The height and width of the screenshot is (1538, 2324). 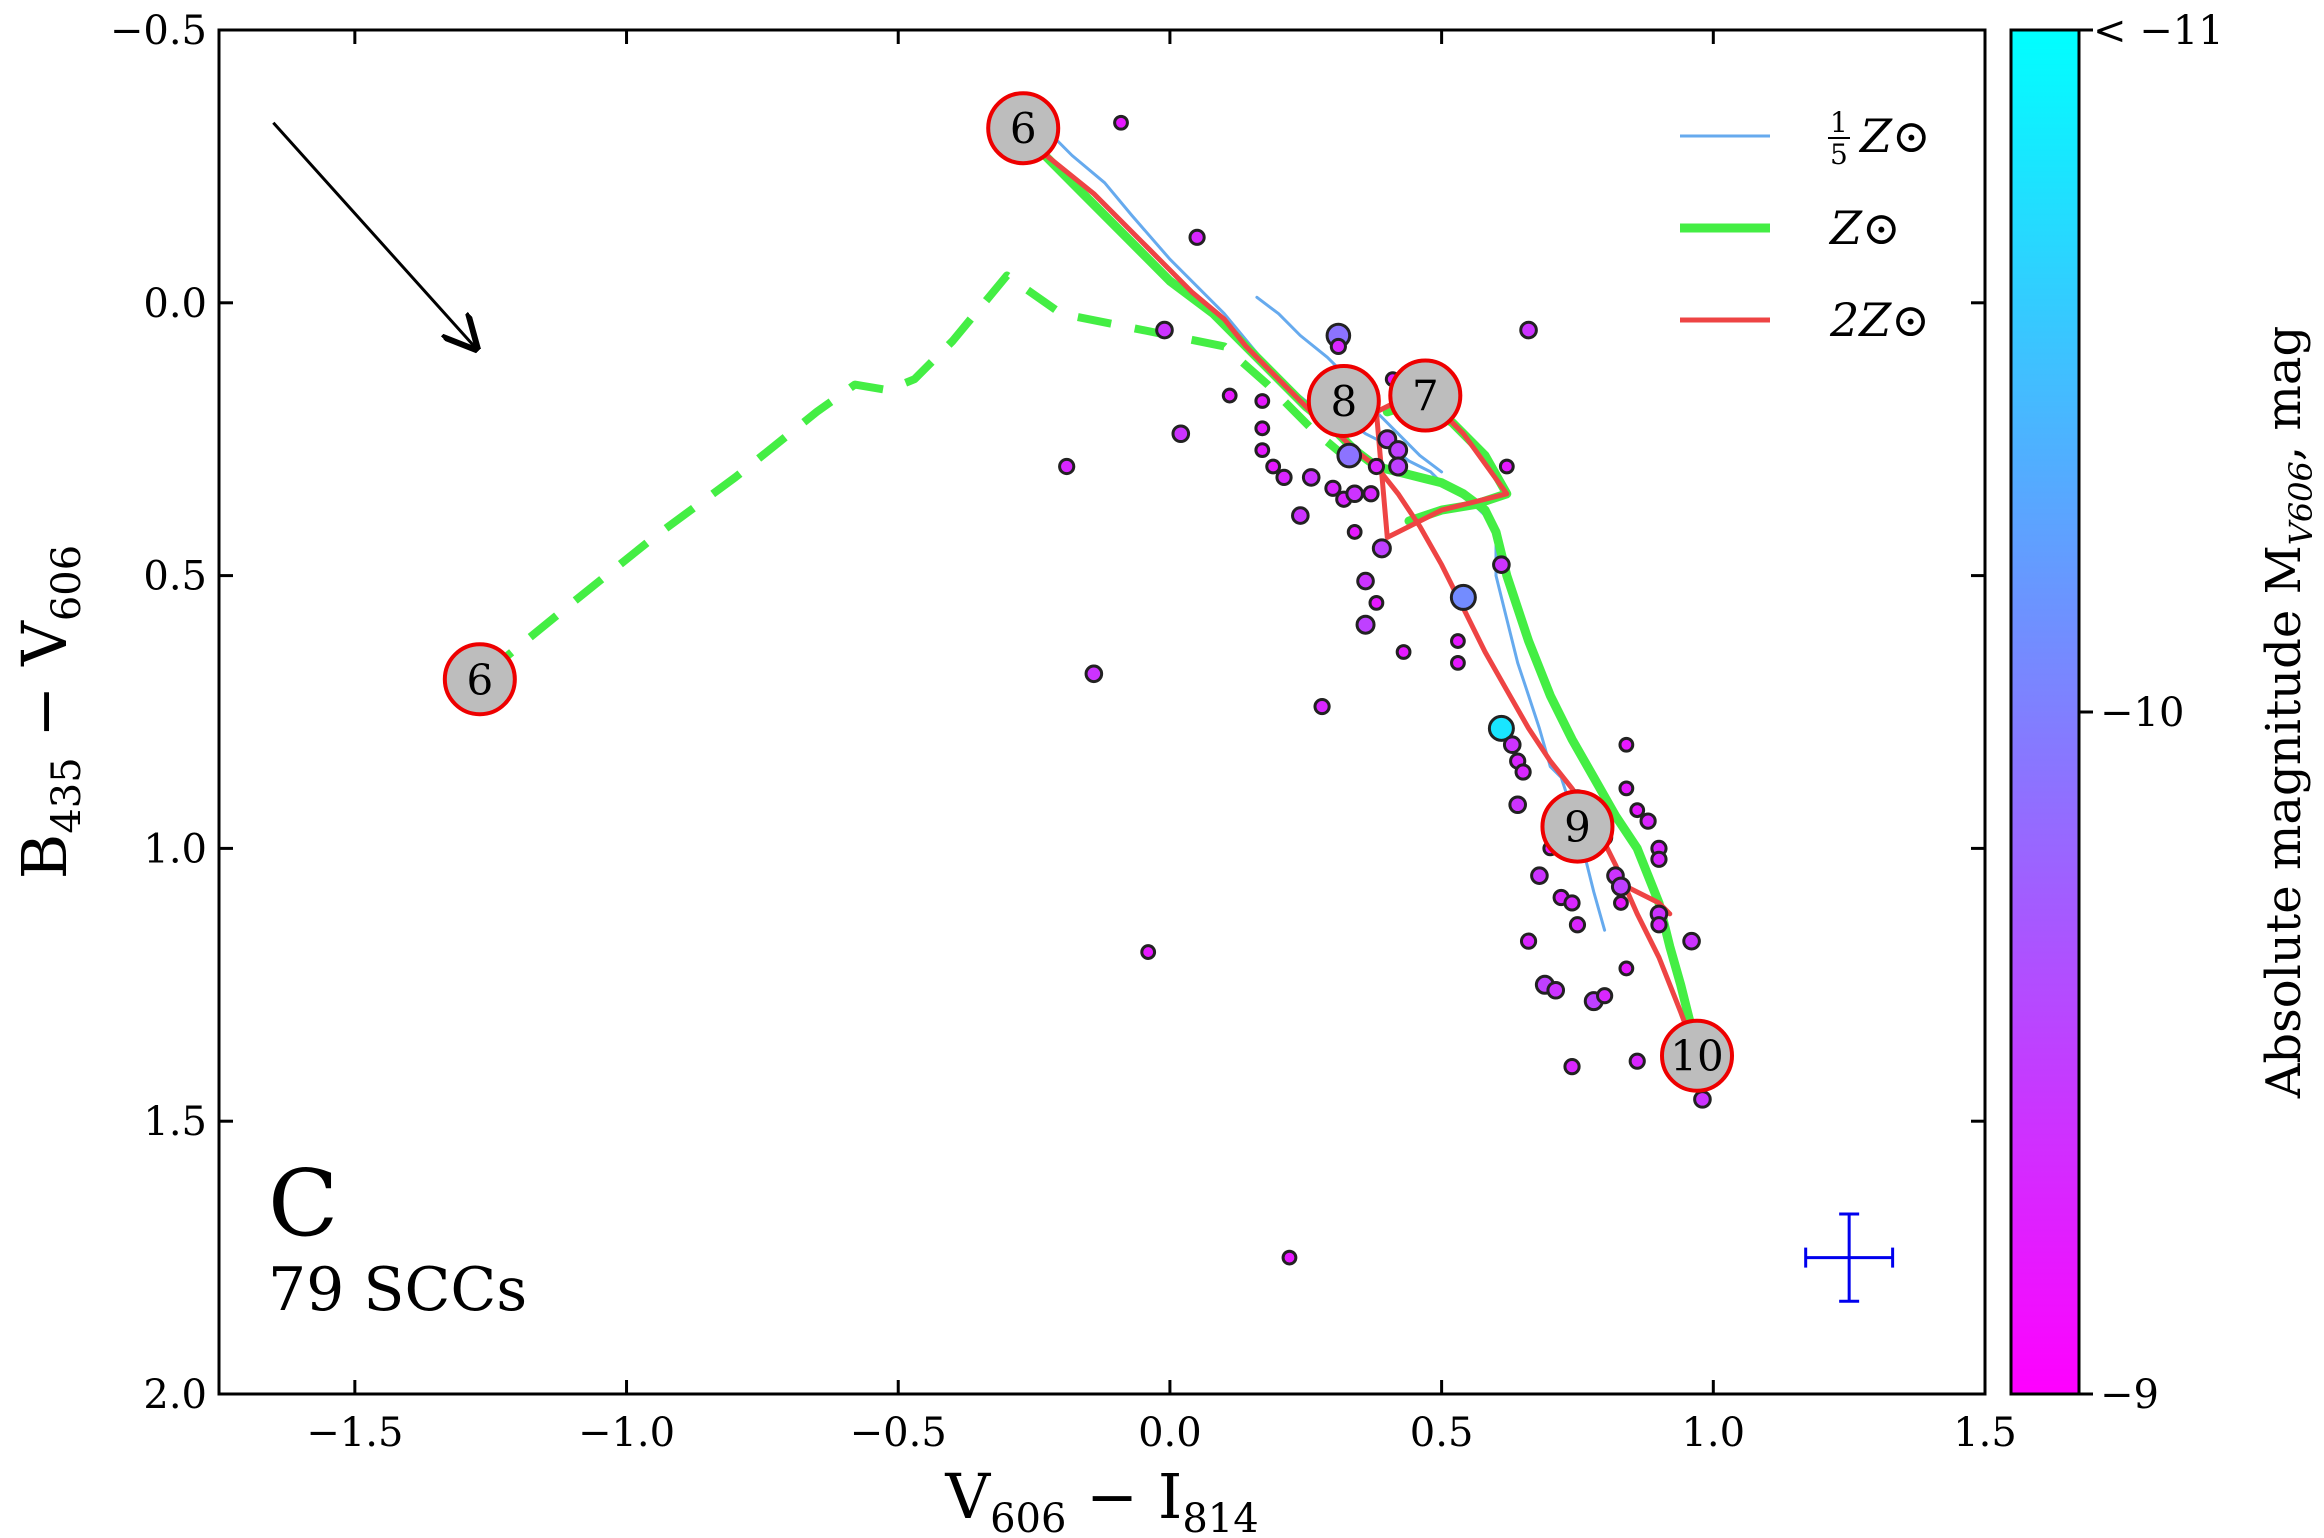 What do you see at coordinates (1442, 1433) in the screenshot?
I see `x-tick-label: 0.5` at bounding box center [1442, 1433].